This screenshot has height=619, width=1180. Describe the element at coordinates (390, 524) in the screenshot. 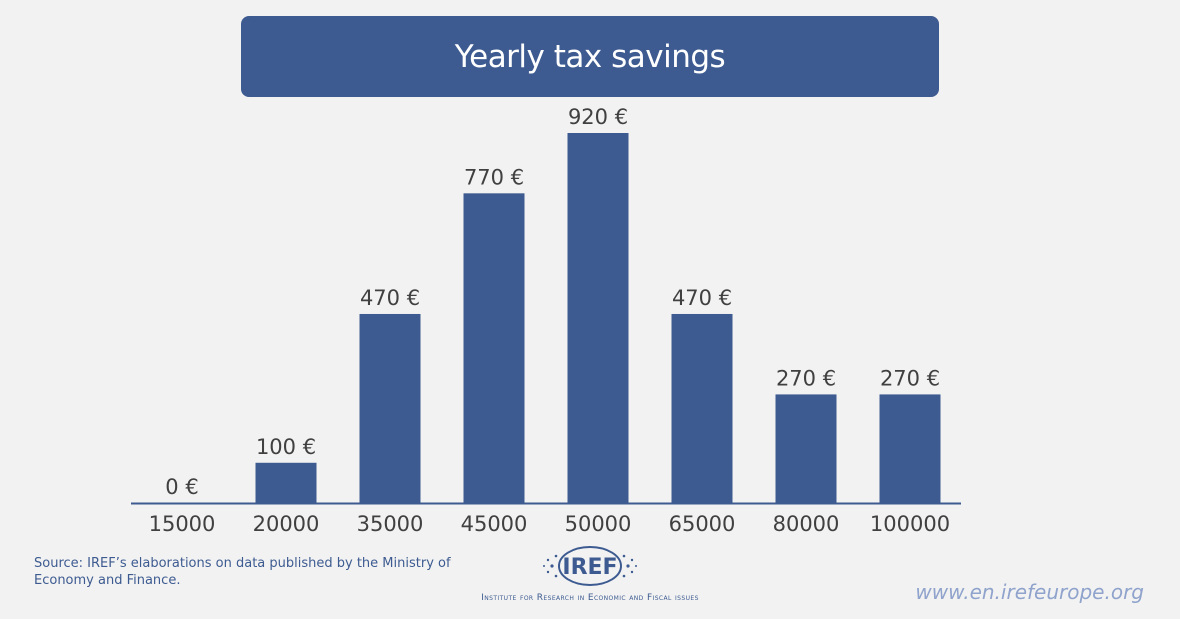

I see `x-tick-label: 35000` at that location.